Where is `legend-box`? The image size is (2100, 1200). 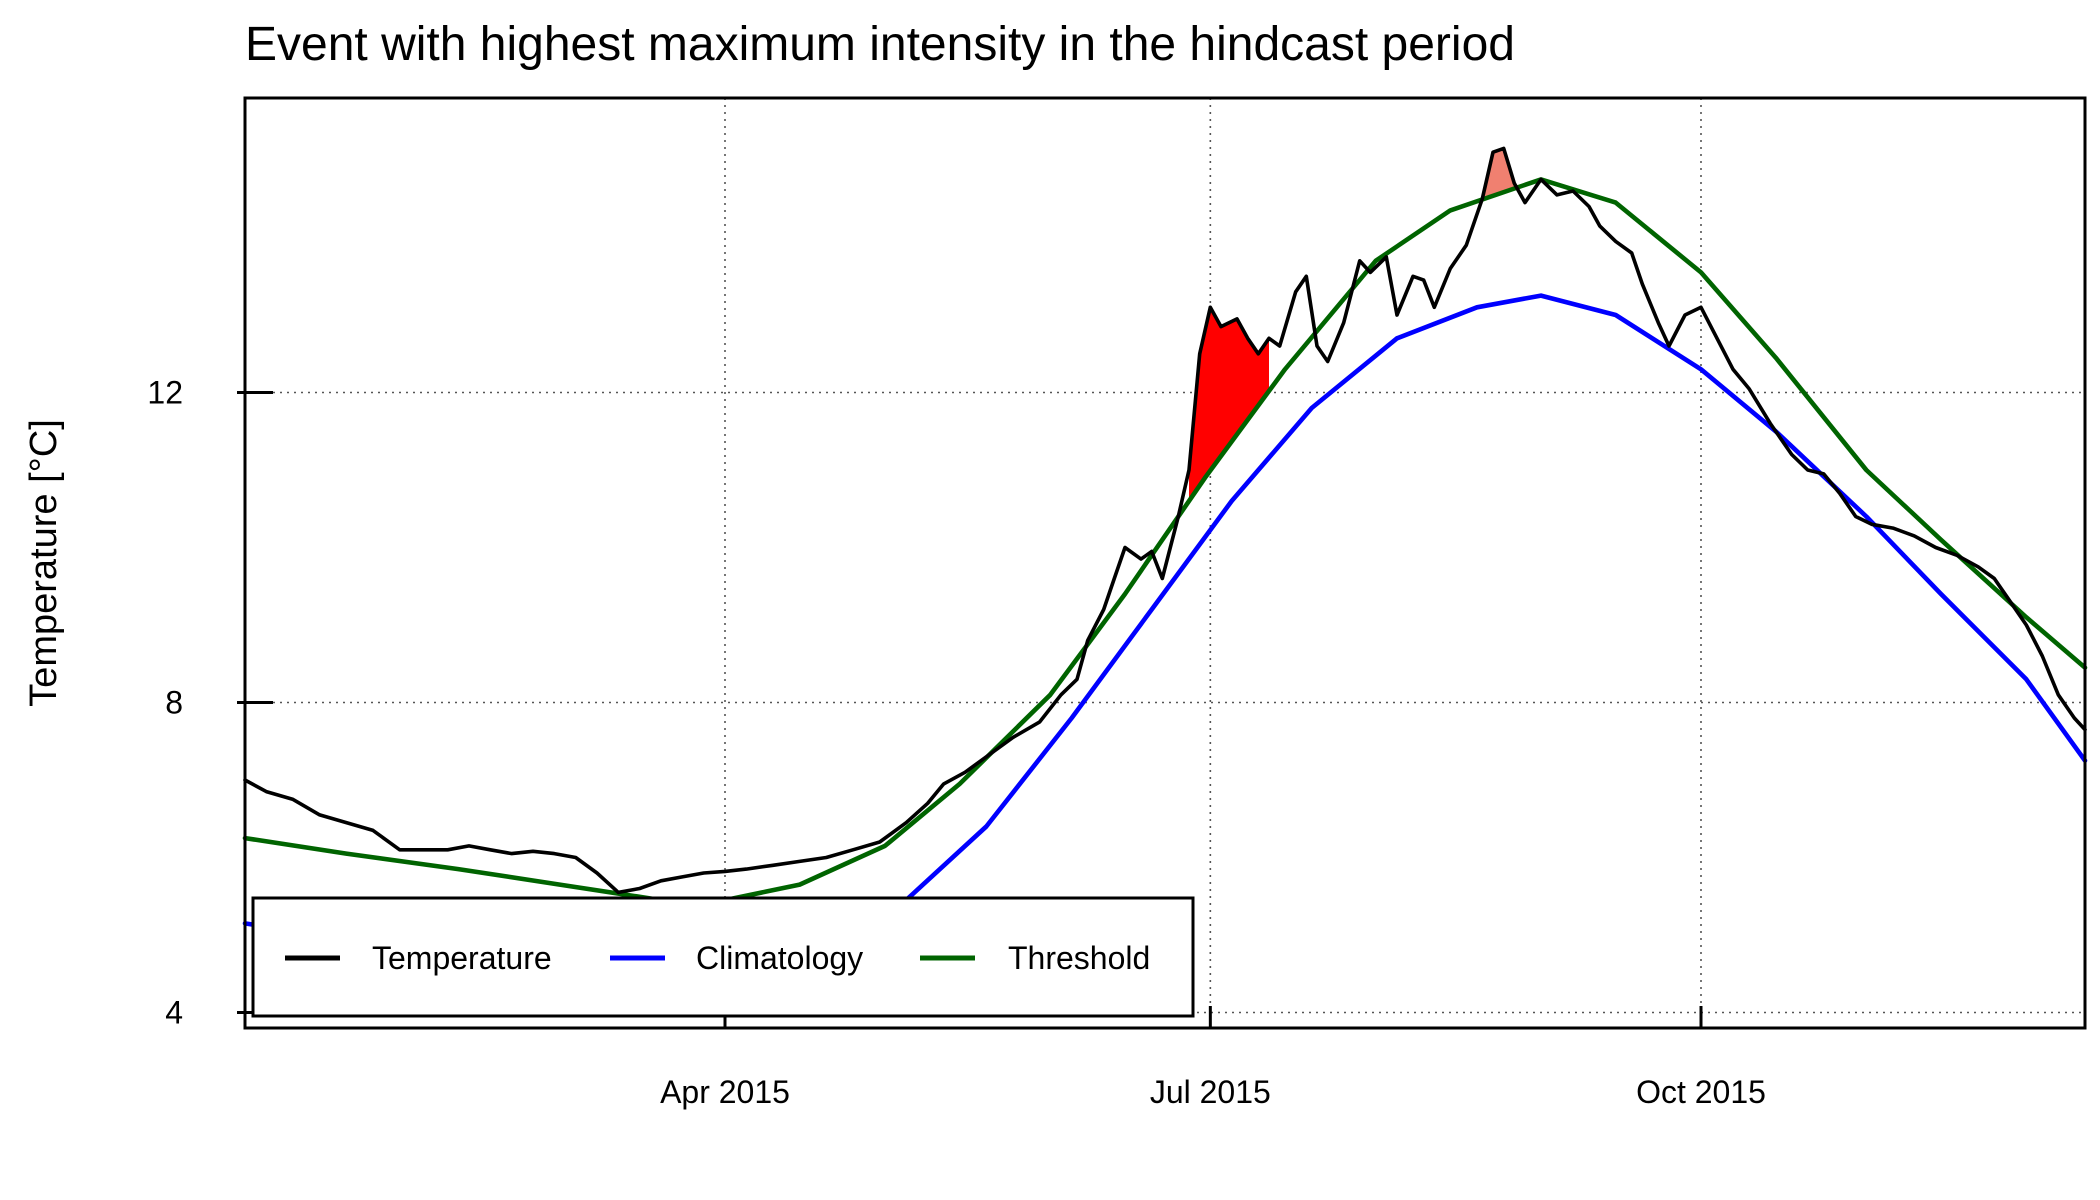
legend-box is located at coordinates (723, 957).